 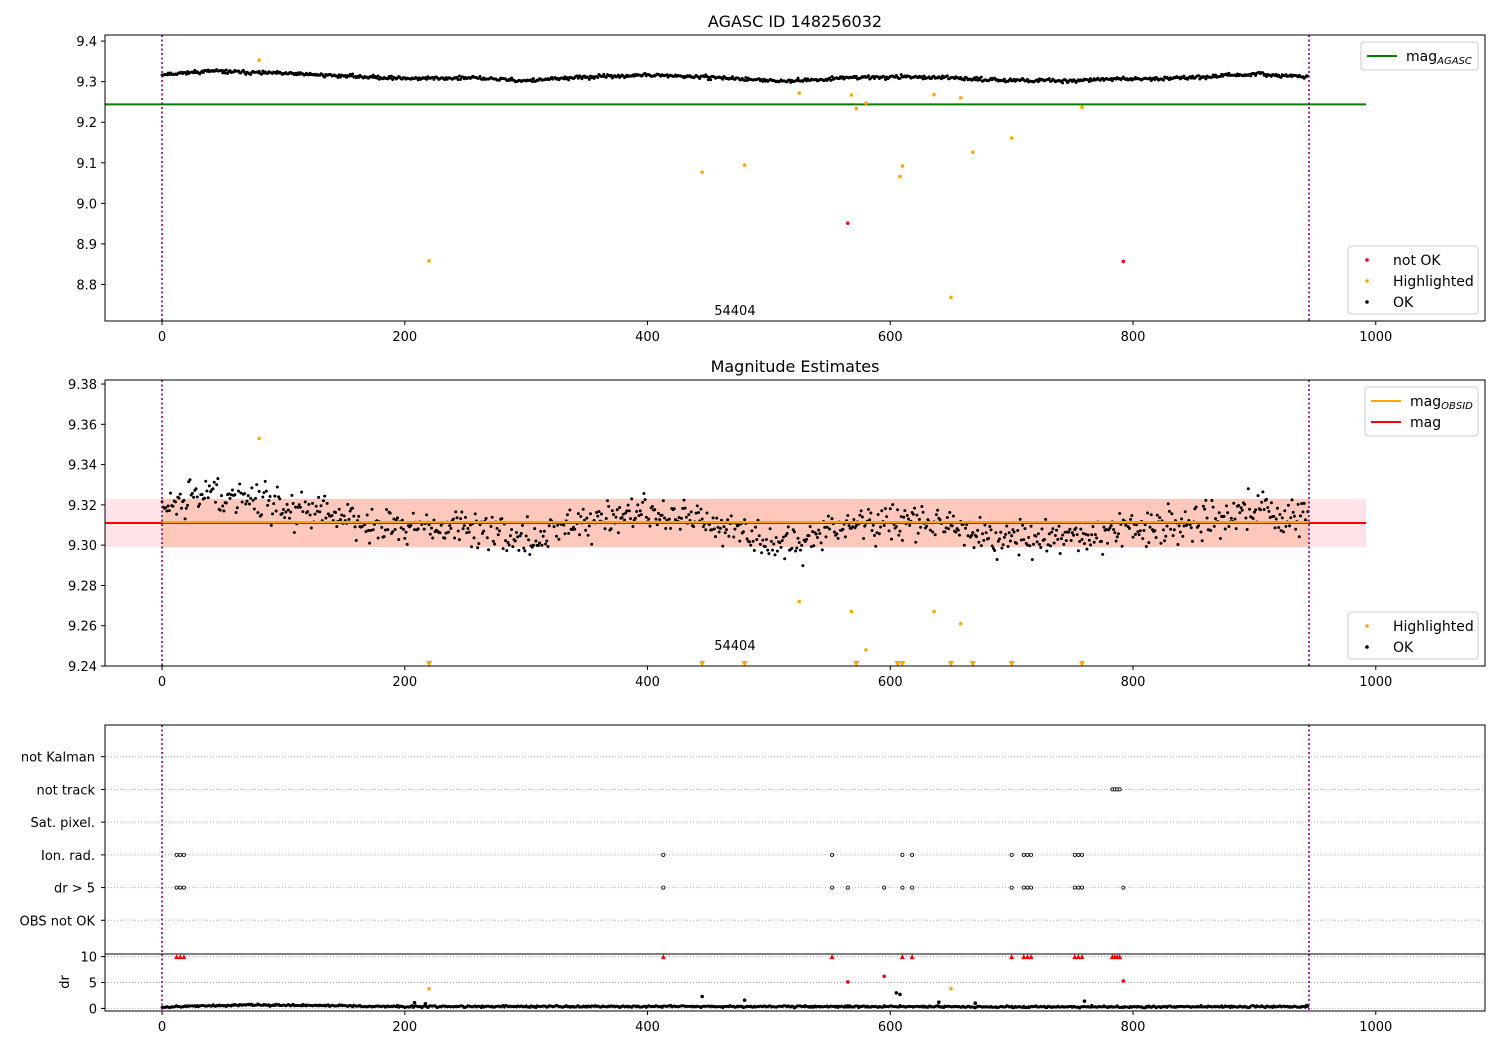 I want to click on y-tick-label: 9.28, so click(x=82, y=586).